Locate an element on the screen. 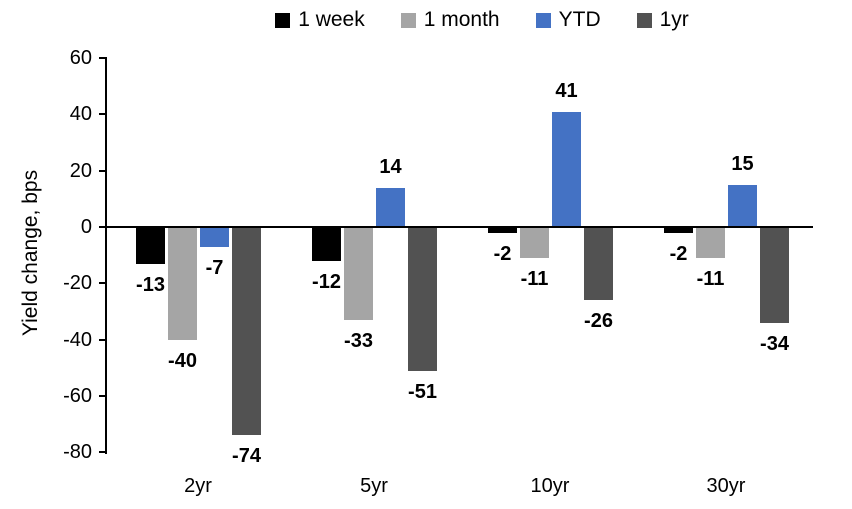 The width and height of the screenshot is (852, 509). bar-value-label: -12 is located at coordinates (326, 282).